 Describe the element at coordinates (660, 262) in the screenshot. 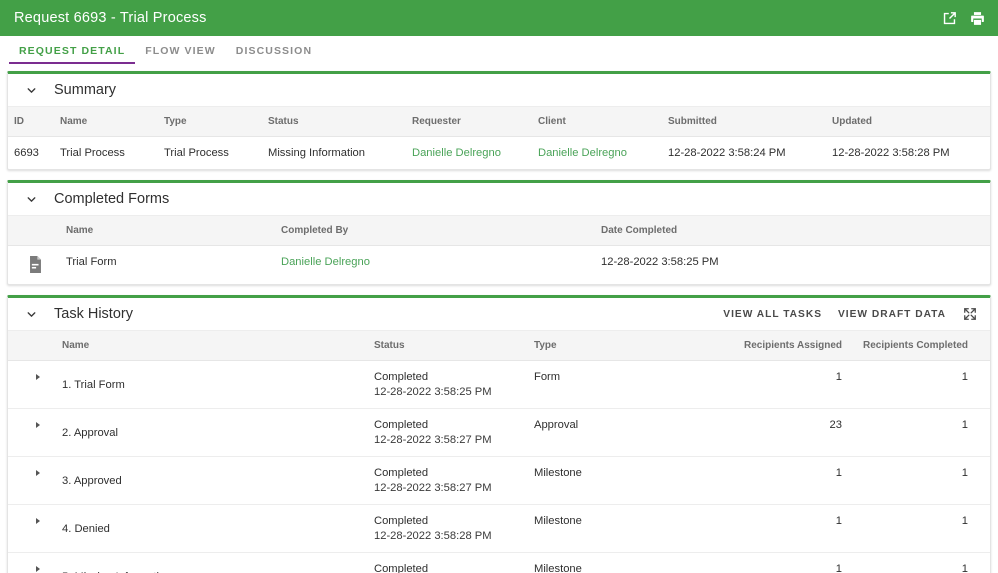

I see `cell-date-completed: 12-28-2022 3:58:25 PM` at that location.